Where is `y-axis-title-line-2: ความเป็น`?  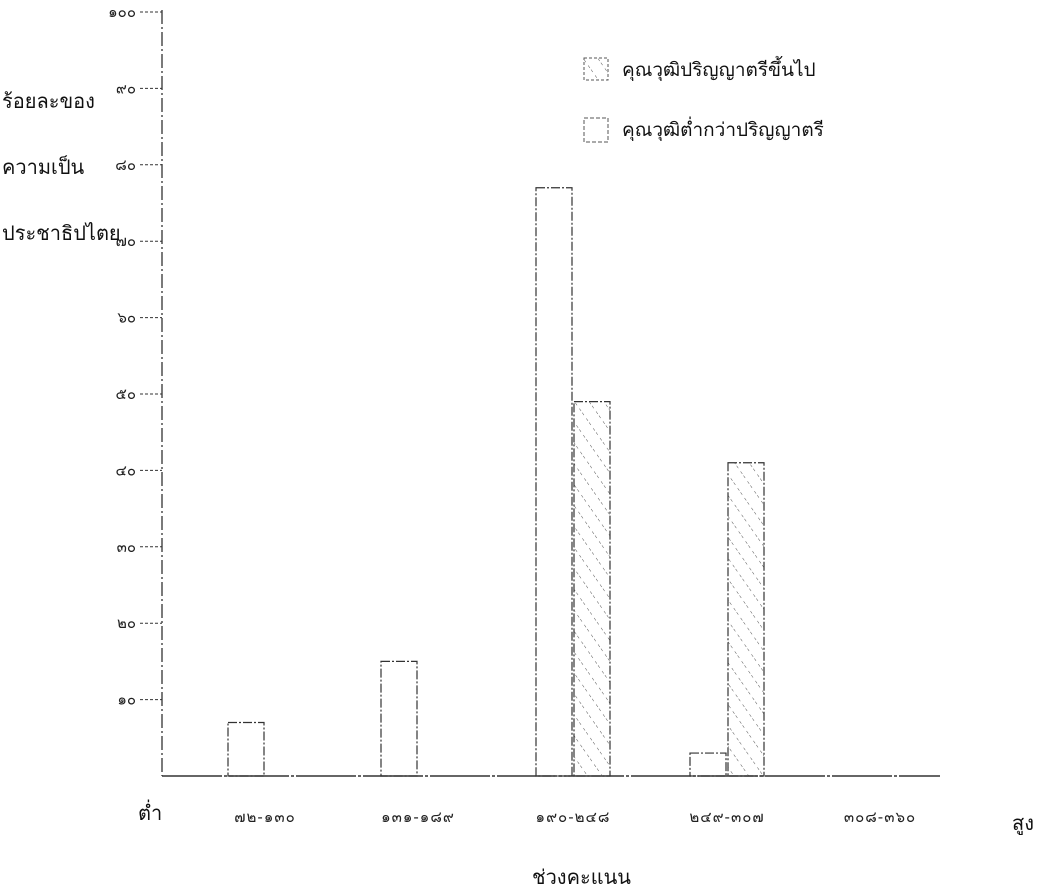 y-axis-title-line-2: ความเป็น is located at coordinates (43, 166).